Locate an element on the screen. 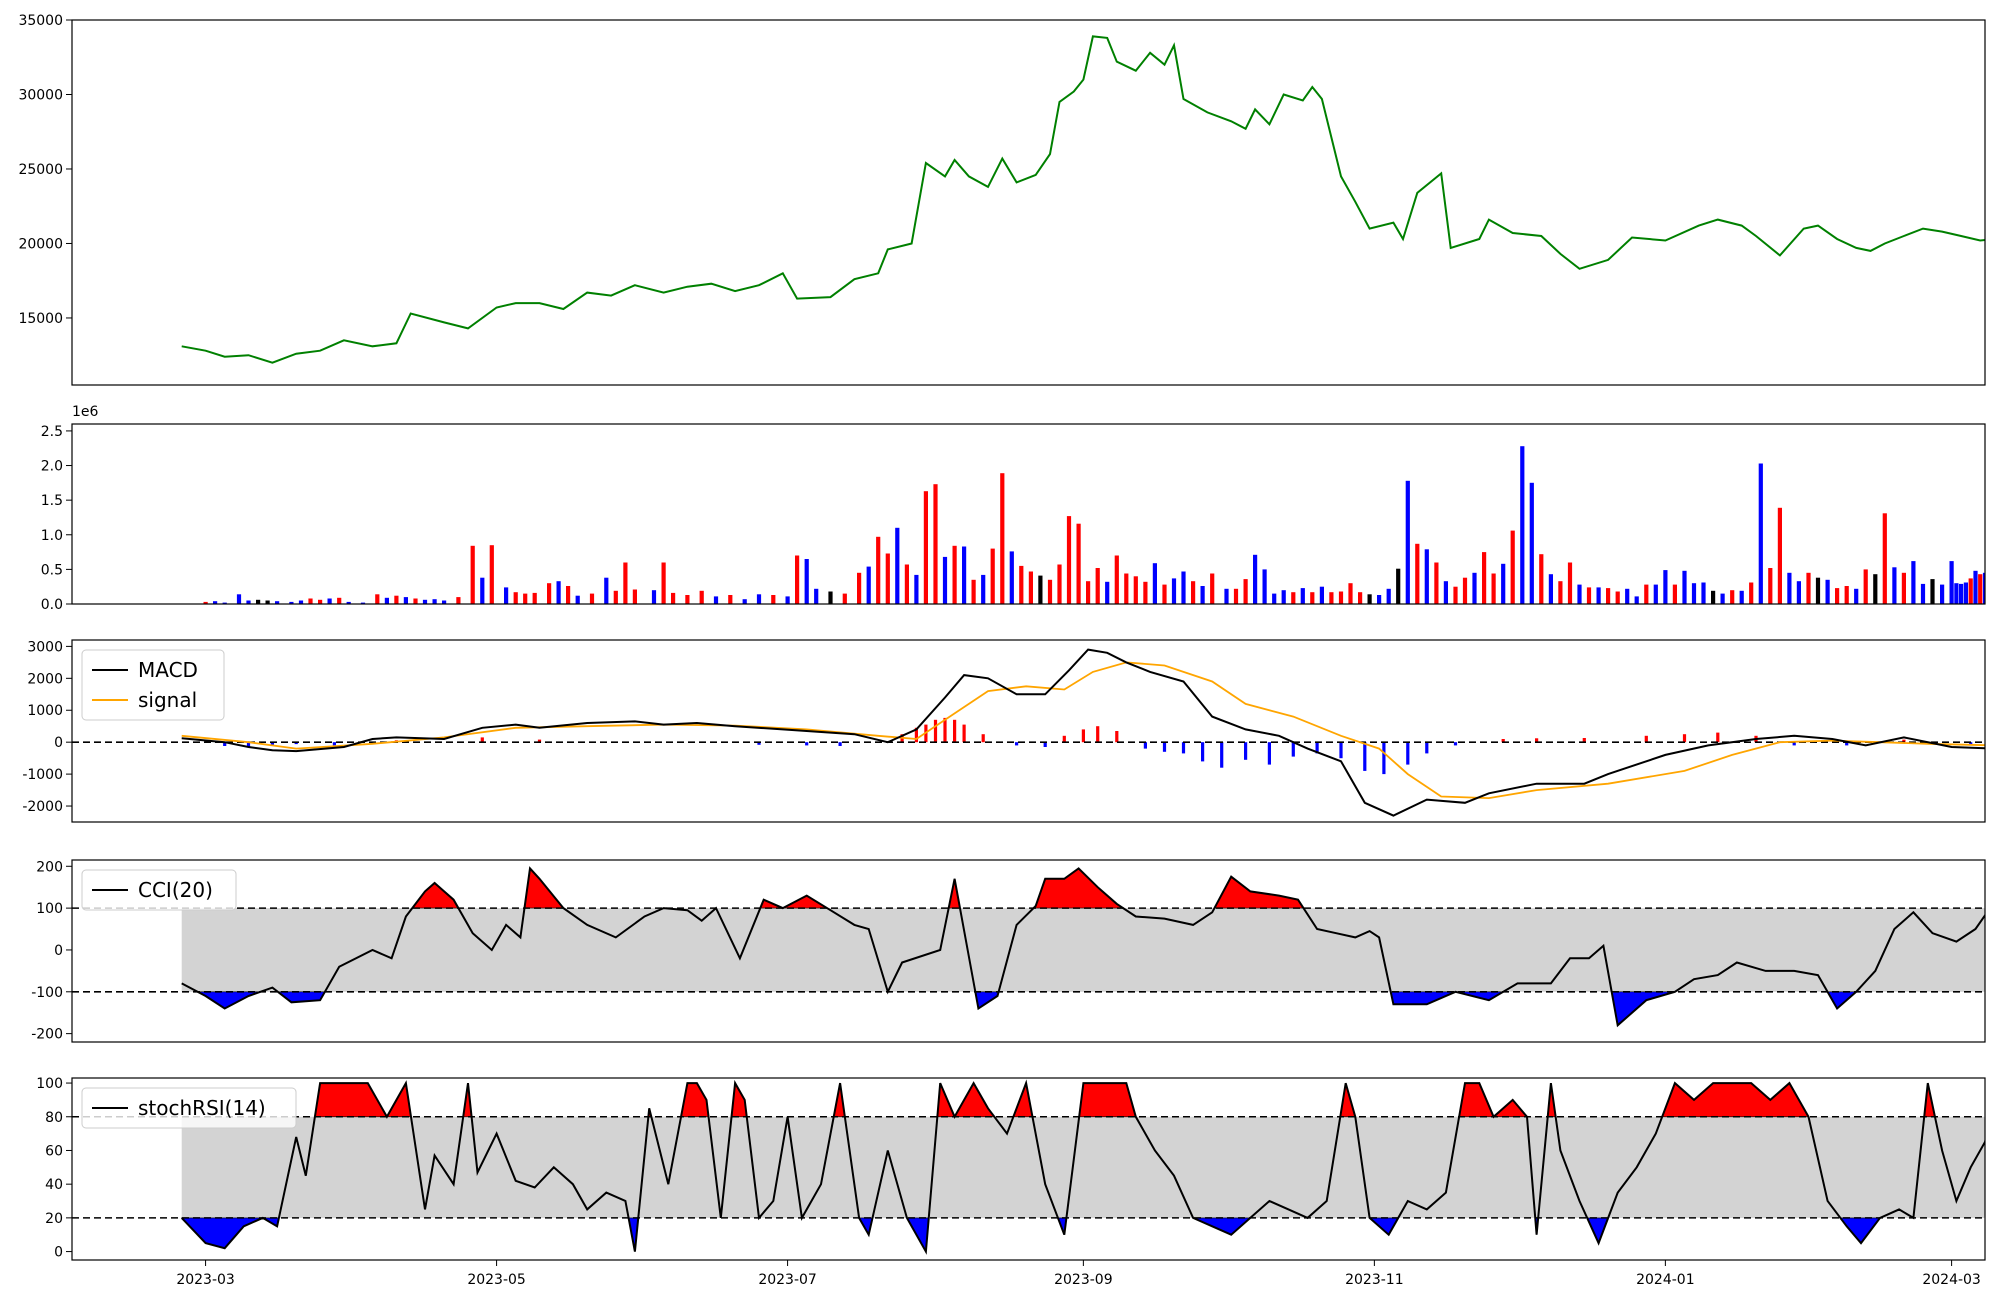  macd-line is located at coordinates (1091, 733).